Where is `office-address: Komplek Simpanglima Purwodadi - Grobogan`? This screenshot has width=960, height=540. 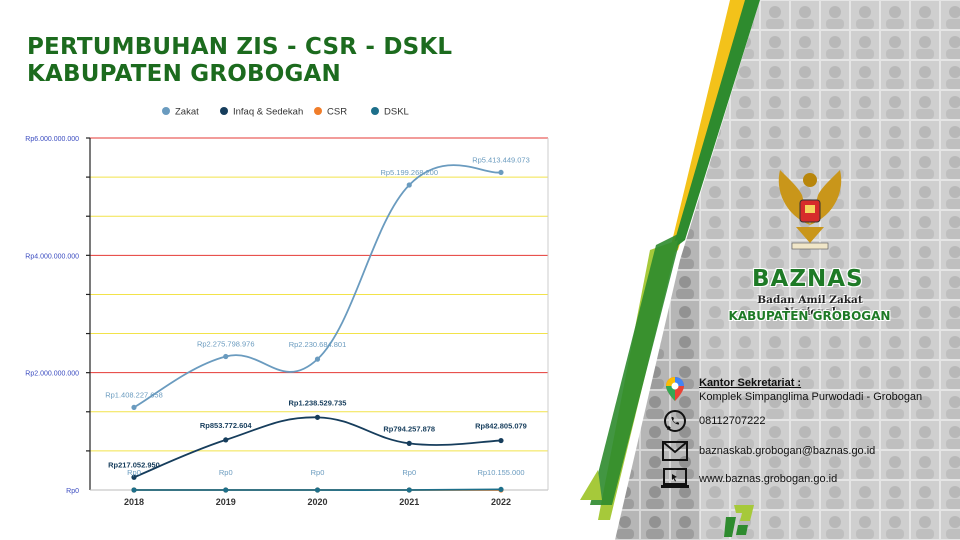
office-address: Komplek Simpanglima Purwodadi - Grobogan is located at coordinates (811, 397).